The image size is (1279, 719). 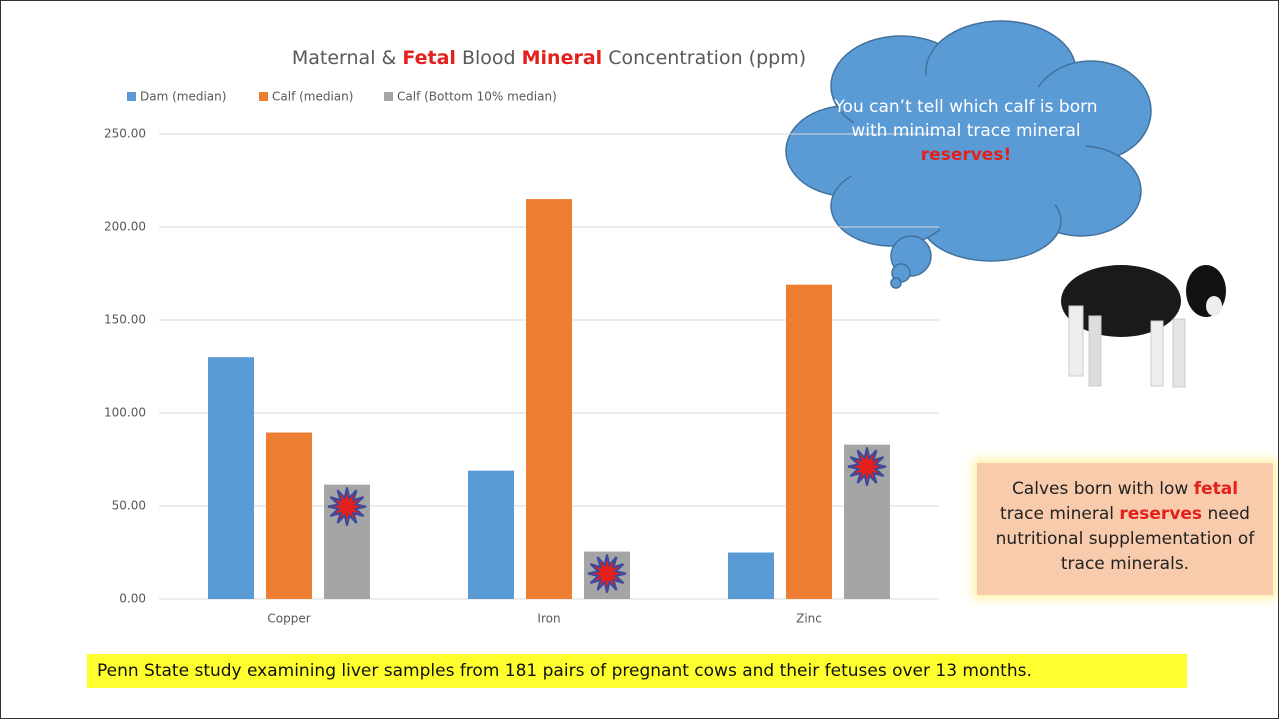 I want to click on title-part: Concentration (ppm), so click(x=707, y=58).